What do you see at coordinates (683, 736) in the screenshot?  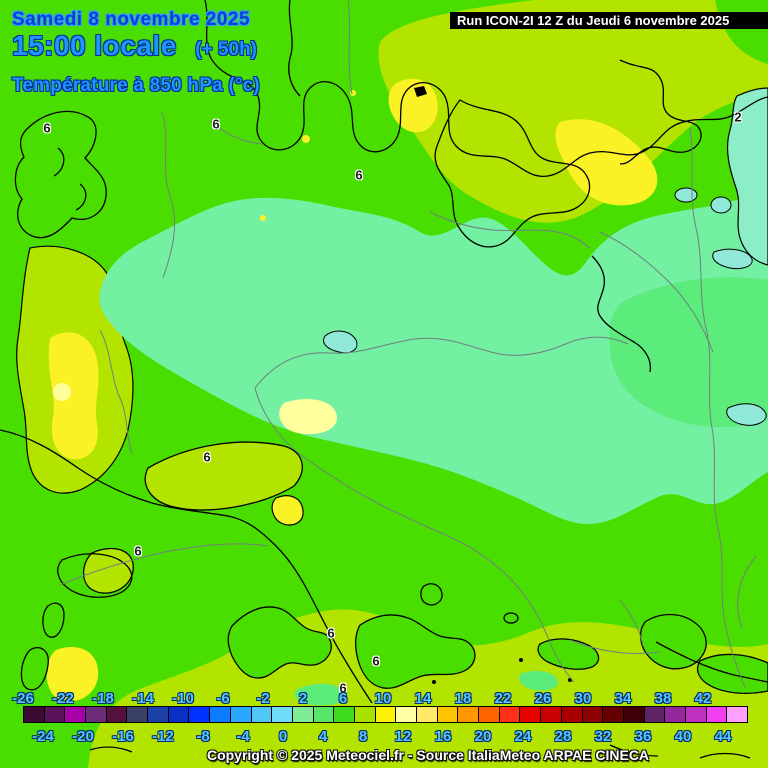 I see `scale-tick-label: 40` at bounding box center [683, 736].